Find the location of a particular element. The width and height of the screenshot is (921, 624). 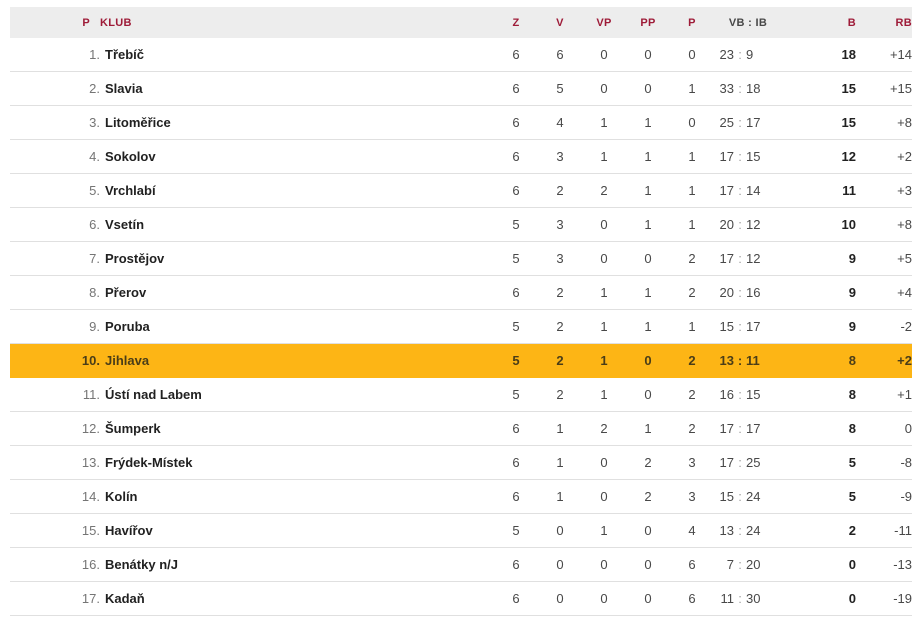

table-row: 3. Litoměřice 6 4 1 1 0 25 : 17 15 +8 is located at coordinates (461, 123).